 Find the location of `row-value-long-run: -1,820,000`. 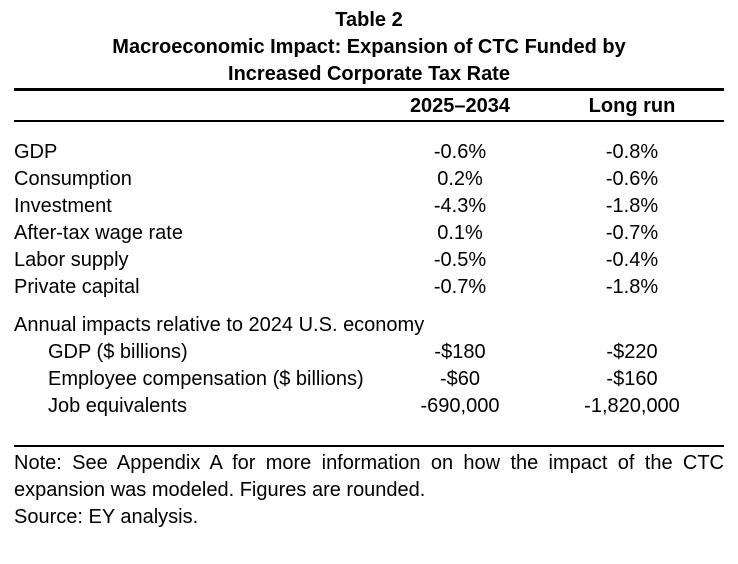

row-value-long-run: -1,820,000 is located at coordinates (632, 406).